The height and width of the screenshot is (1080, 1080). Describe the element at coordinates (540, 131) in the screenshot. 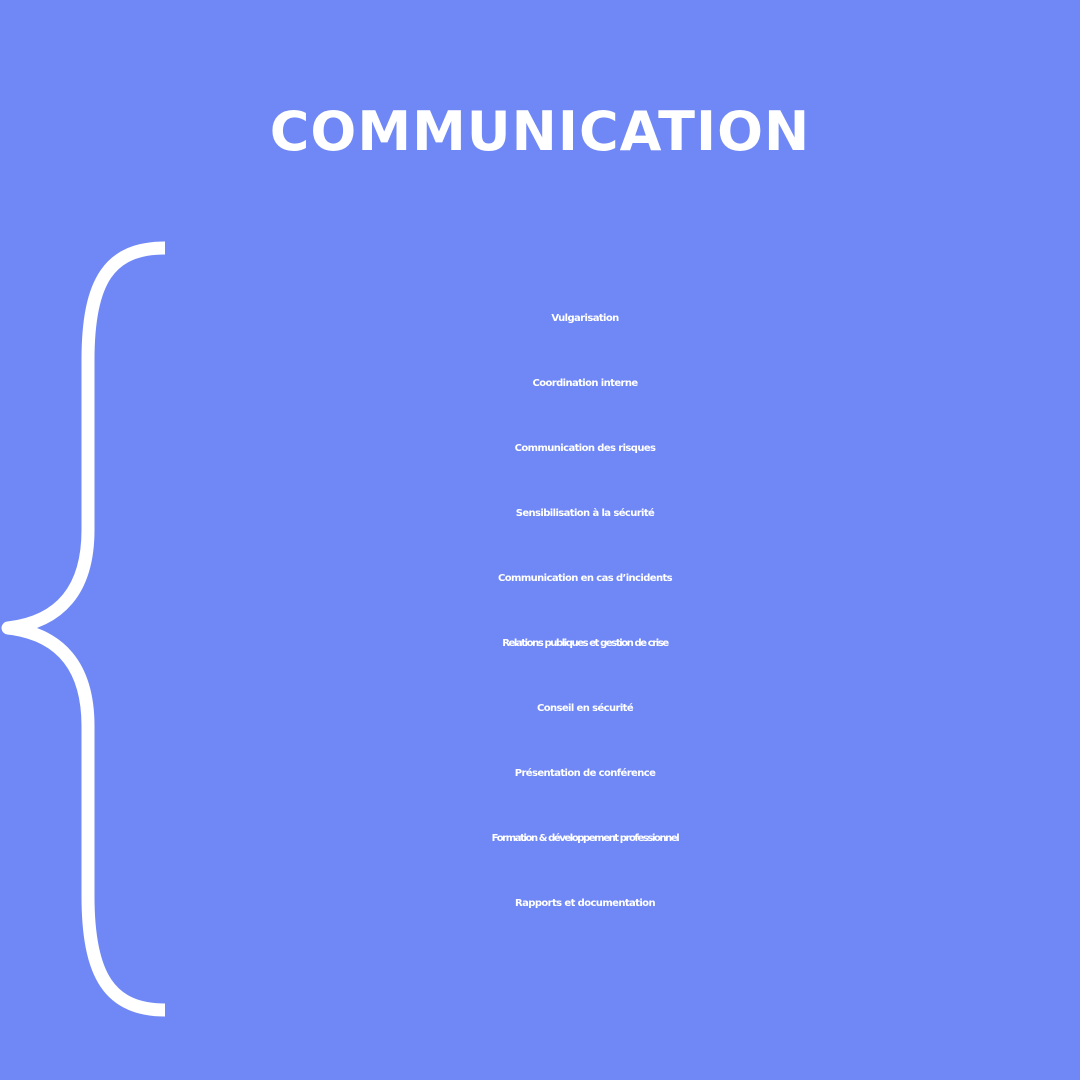

I see `page-title: COMMUNICATION` at that location.